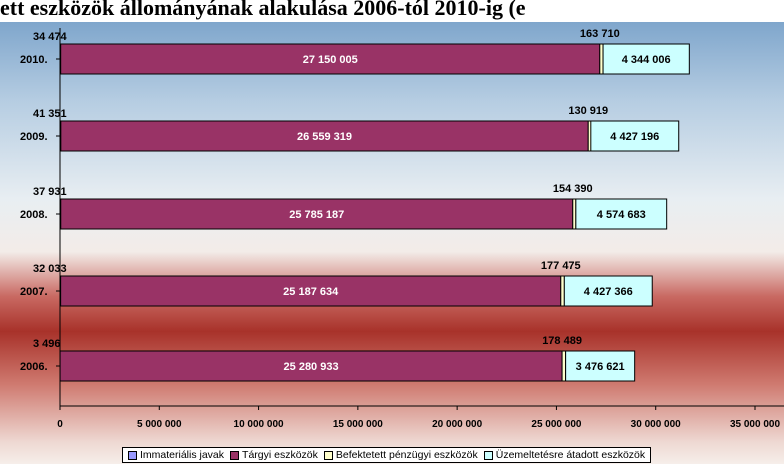  What do you see at coordinates (488, 455) in the screenshot?
I see `legend-swatch-operational` at bounding box center [488, 455].